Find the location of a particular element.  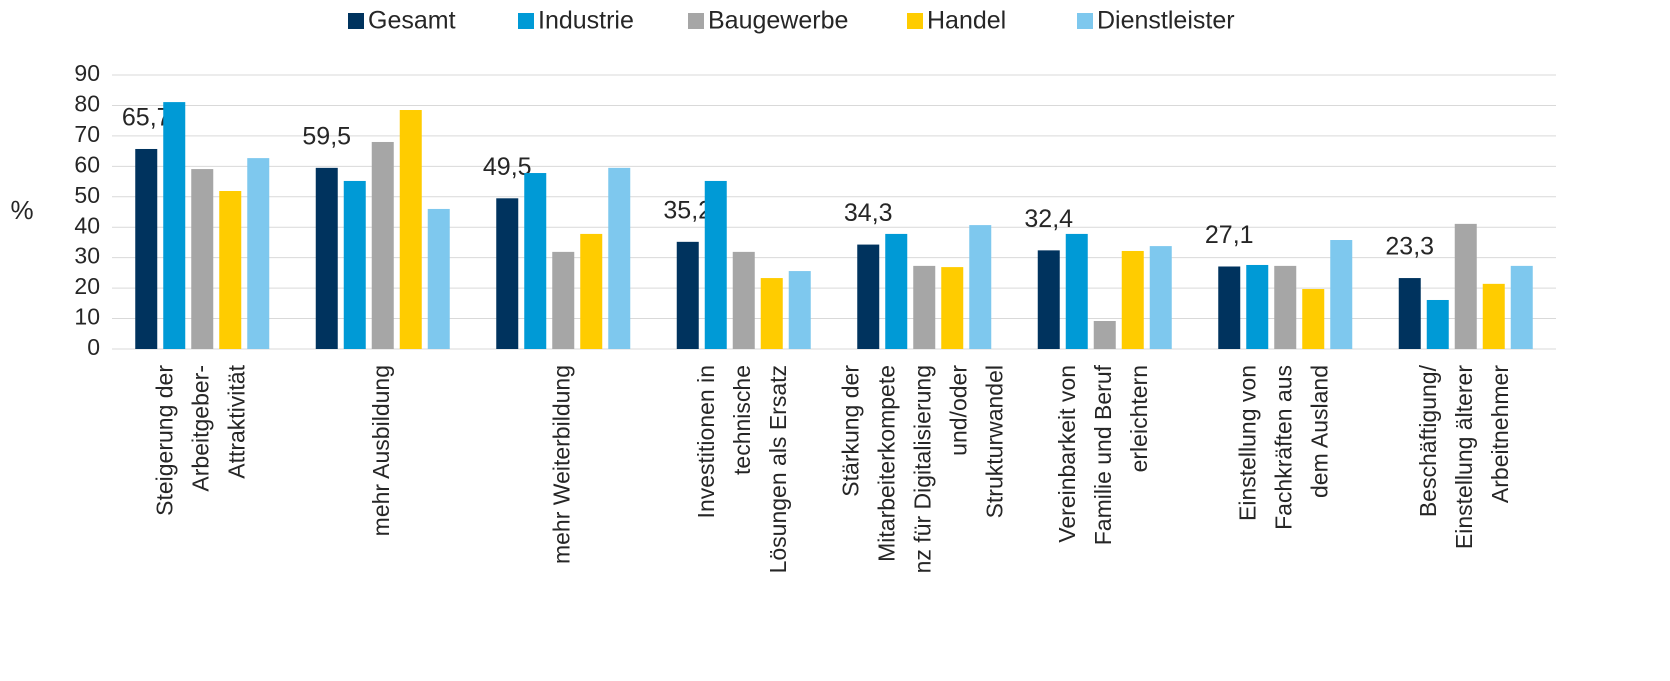

x-tick-label: Familie und Beruf is located at coordinates (1103, 454).